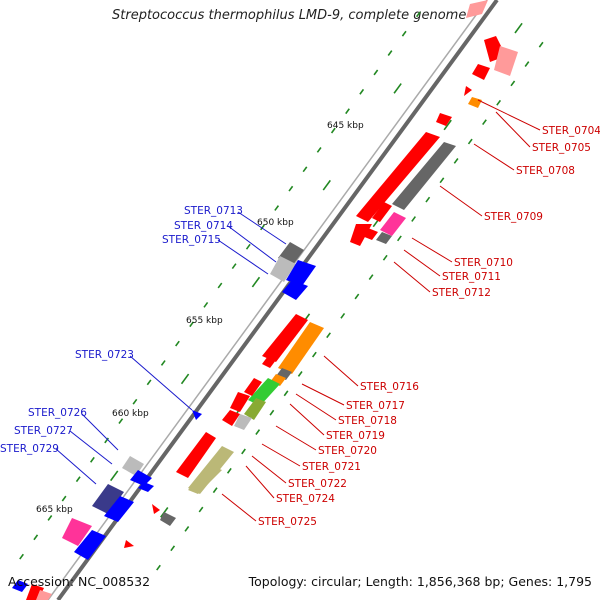 The width and height of the screenshot is (600, 600). Describe the element at coordinates (513, 217) in the screenshot. I see `label-STER_0709: STER_0709` at that location.